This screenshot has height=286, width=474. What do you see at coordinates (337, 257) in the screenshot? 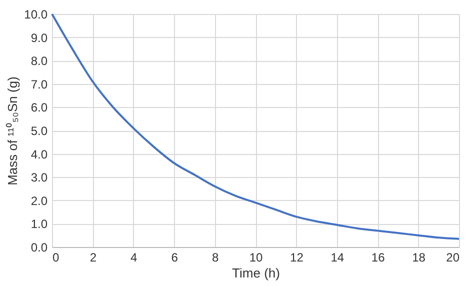
I see `x-tick-label: 14` at bounding box center [337, 257].